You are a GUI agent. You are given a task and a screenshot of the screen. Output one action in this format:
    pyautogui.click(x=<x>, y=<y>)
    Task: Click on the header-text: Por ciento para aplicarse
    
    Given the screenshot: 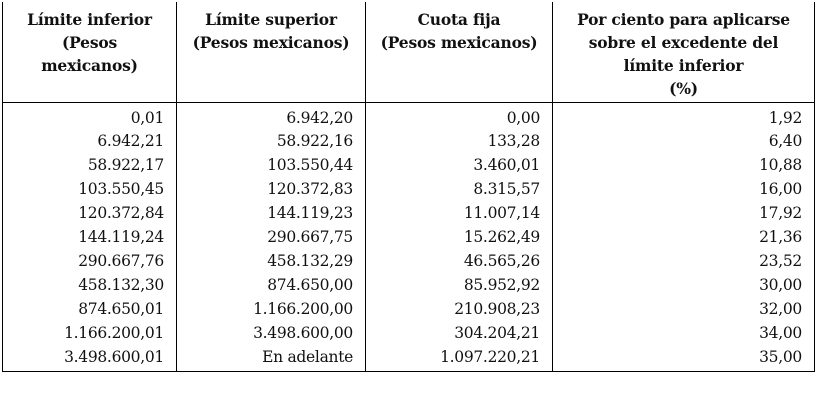 What is the action you would take?
    pyautogui.click(x=683, y=19)
    